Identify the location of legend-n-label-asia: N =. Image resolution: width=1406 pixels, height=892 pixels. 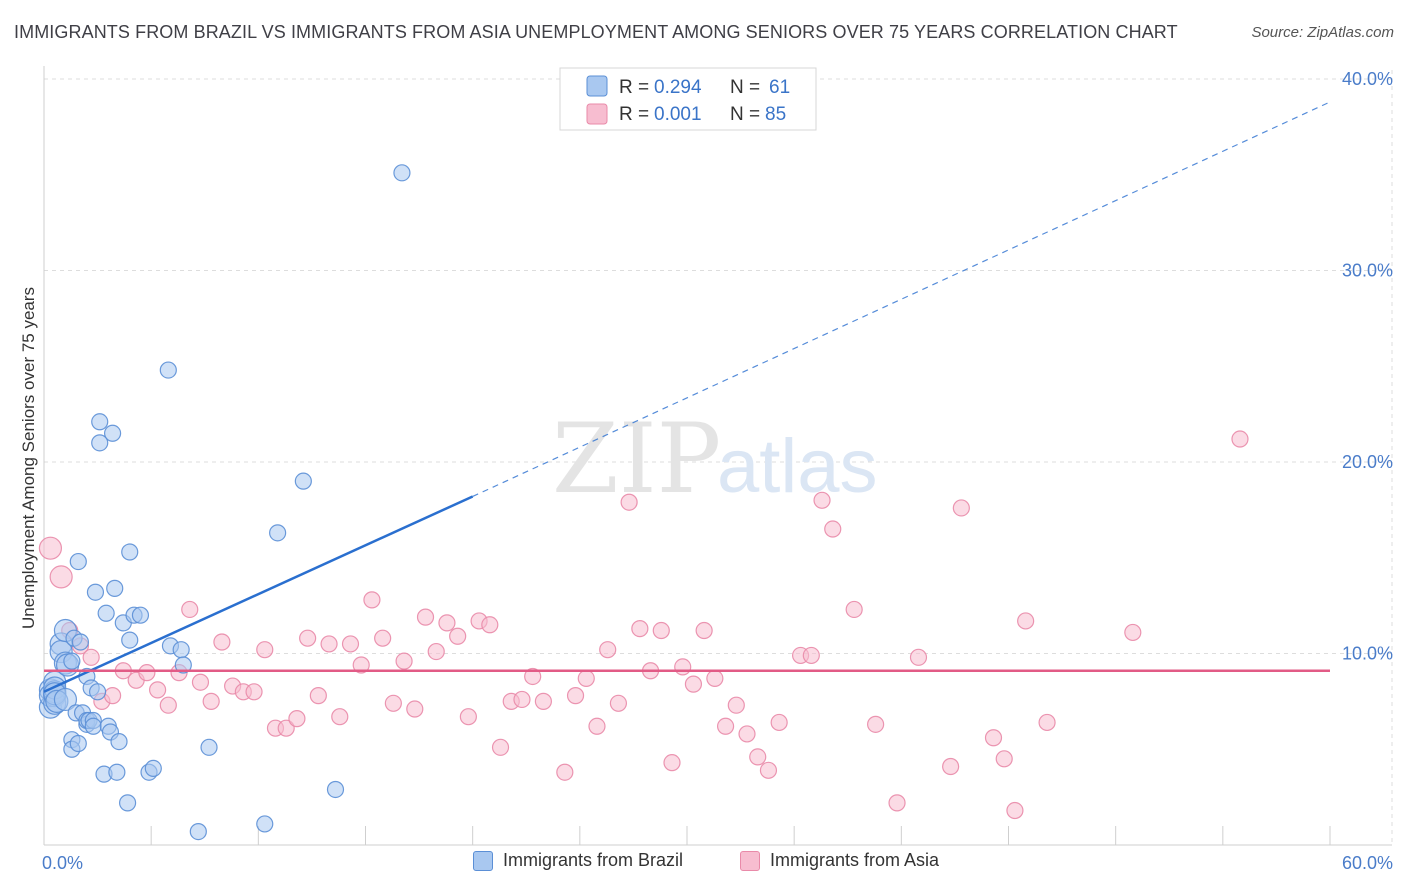
(747, 114).